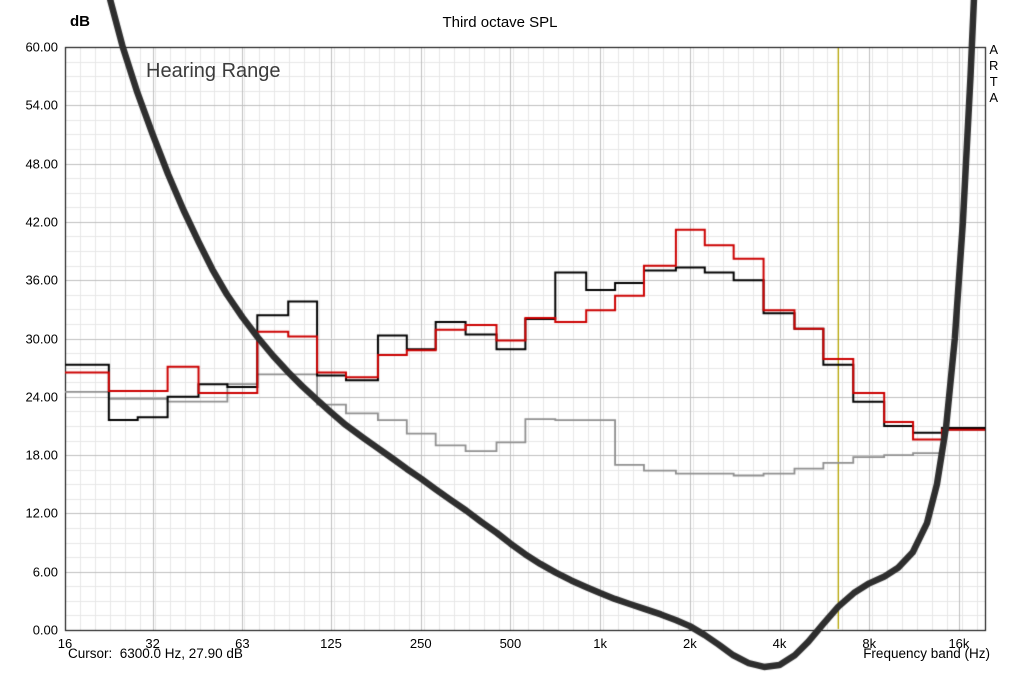 The width and height of the screenshot is (1024, 680). What do you see at coordinates (41, 280) in the screenshot?
I see `y-tick-label: 36.00` at bounding box center [41, 280].